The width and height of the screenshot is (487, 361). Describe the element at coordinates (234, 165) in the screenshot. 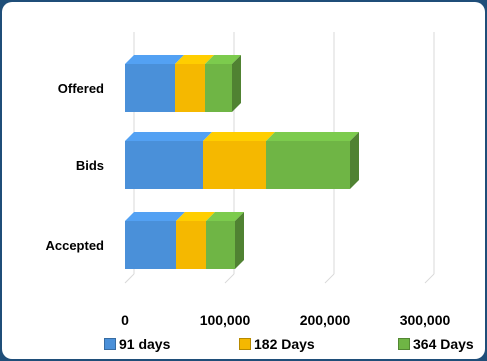

I see `bar-182-days-bids` at that location.